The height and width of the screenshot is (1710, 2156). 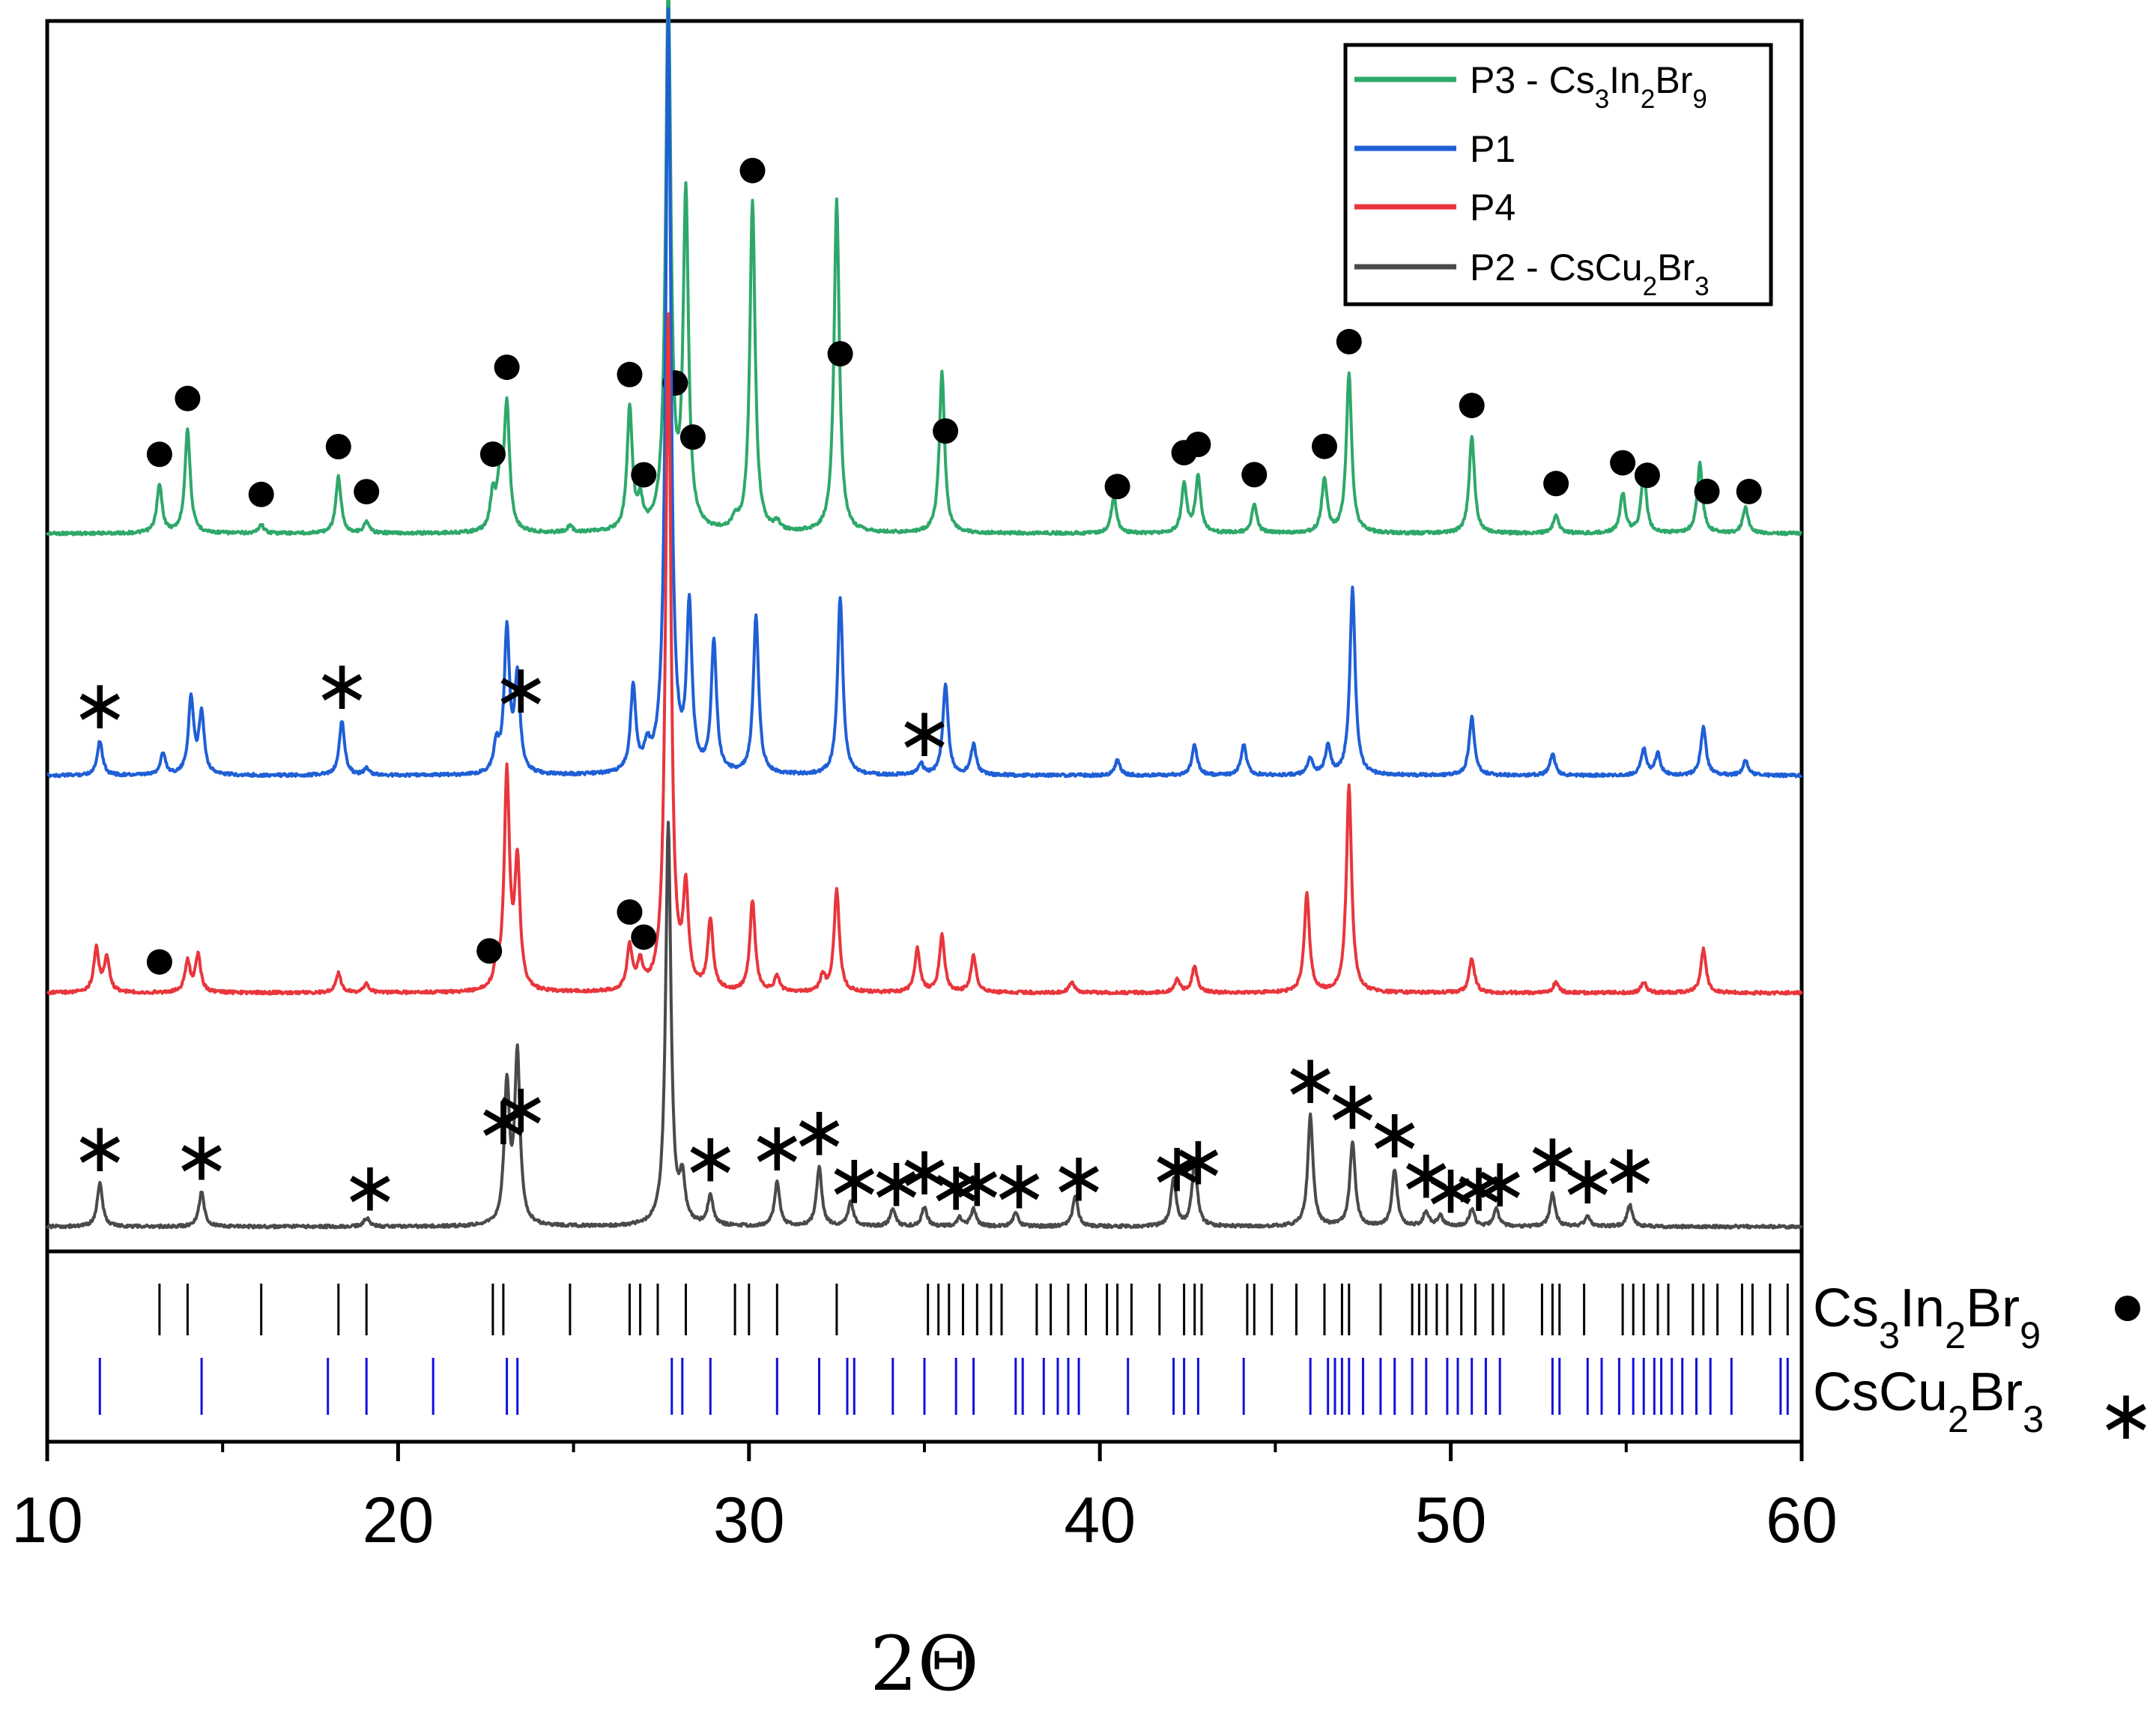 I want to click on peak-marker-star-P2-8: ∗, so click(x=854, y=1180).